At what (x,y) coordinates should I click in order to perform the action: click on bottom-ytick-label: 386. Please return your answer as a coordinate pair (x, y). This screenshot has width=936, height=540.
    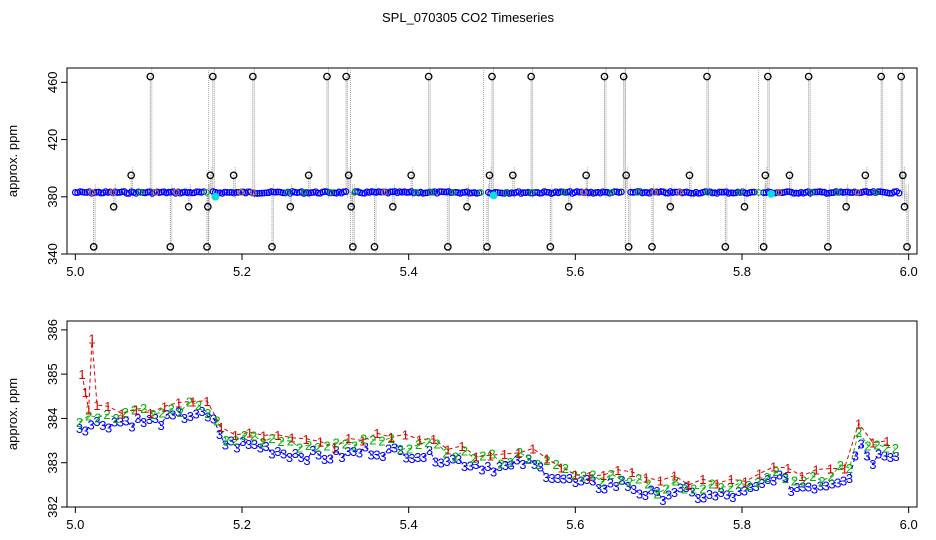
    Looking at the image, I should click on (52, 330).